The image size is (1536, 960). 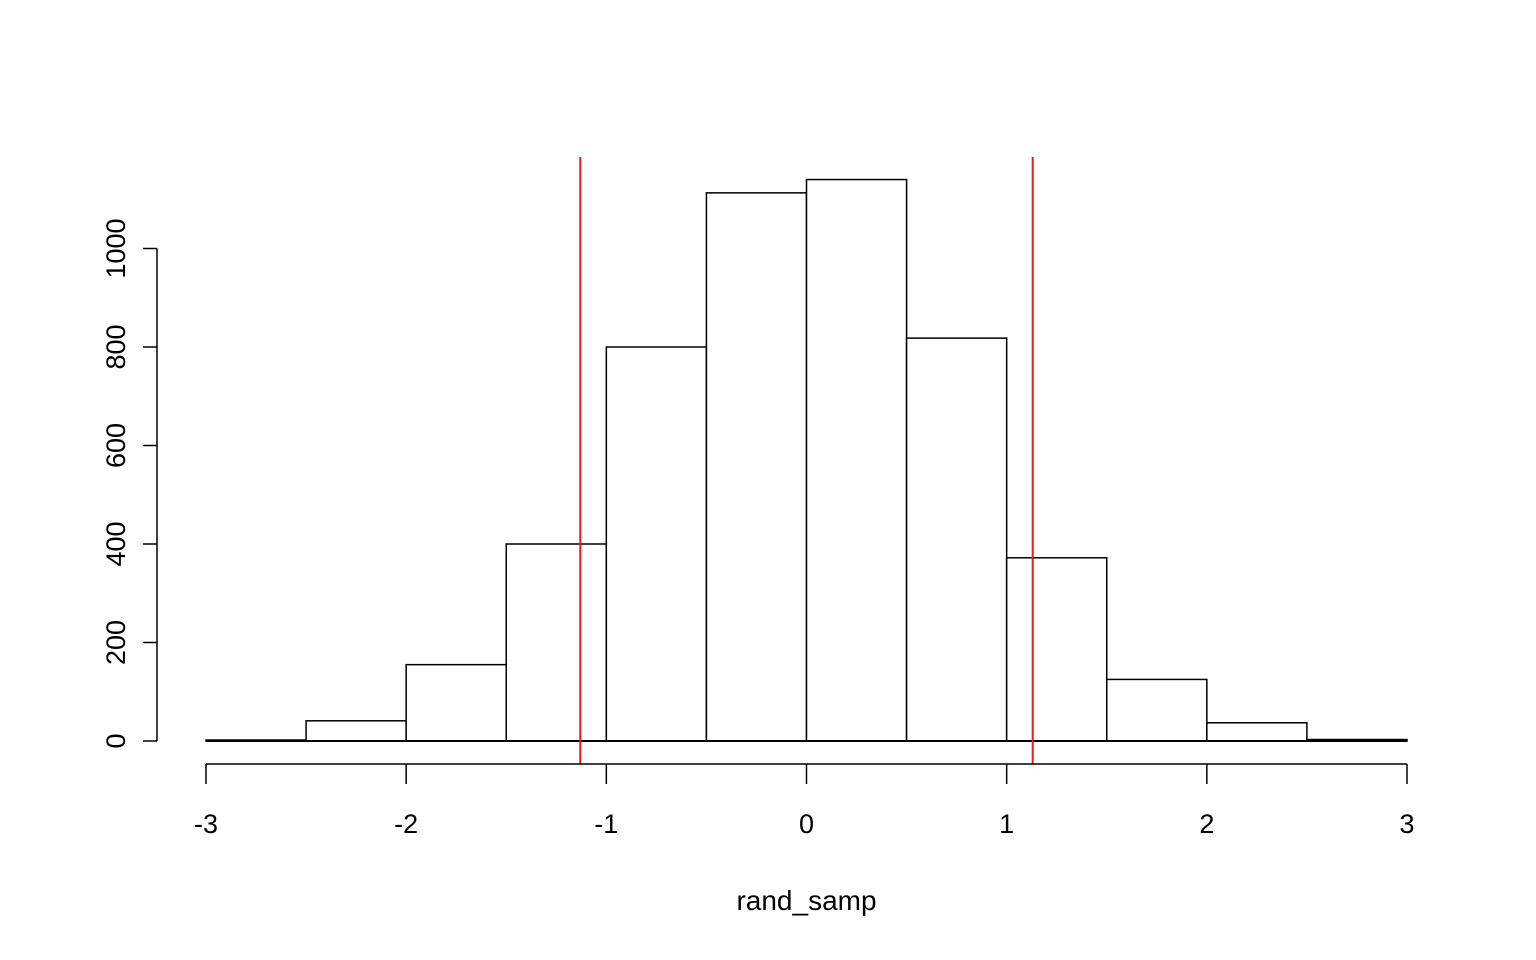 I want to click on x-tick-label-1: -2, so click(x=406, y=824).